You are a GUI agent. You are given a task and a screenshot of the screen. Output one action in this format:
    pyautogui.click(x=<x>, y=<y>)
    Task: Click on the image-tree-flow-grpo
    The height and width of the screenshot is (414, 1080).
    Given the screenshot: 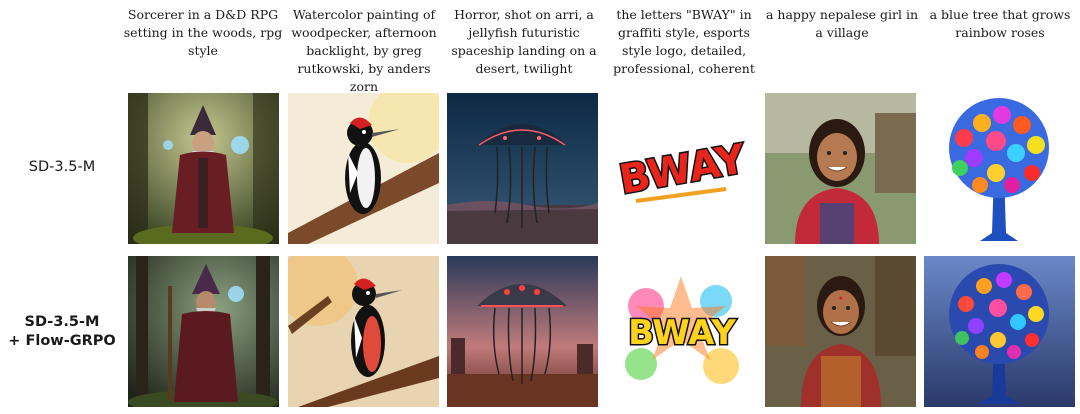 What is the action you would take?
    pyautogui.click(x=999, y=331)
    